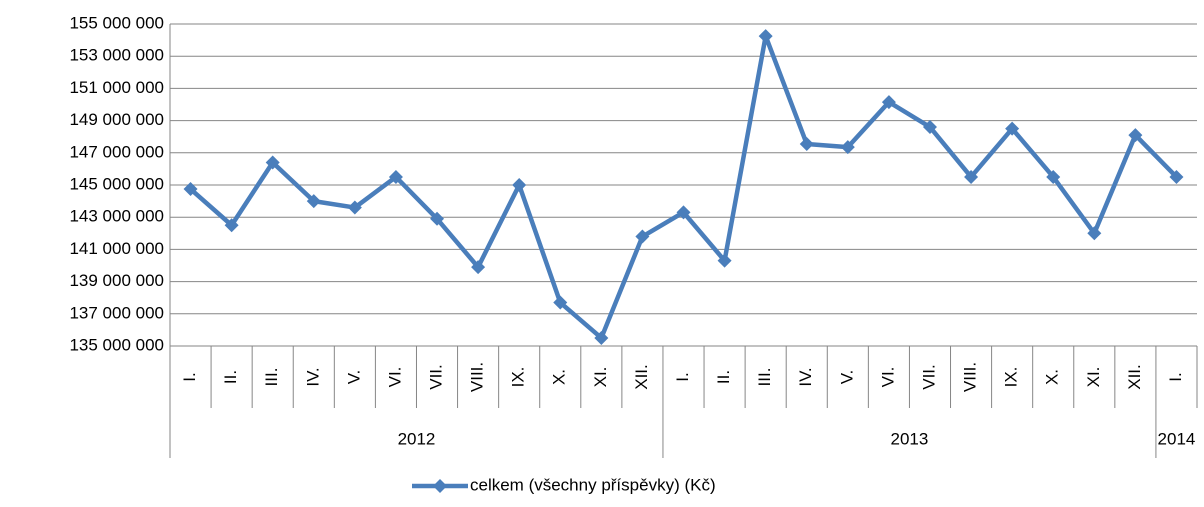  What do you see at coordinates (1177, 438) in the screenshot?
I see `group-label: 2014` at bounding box center [1177, 438].